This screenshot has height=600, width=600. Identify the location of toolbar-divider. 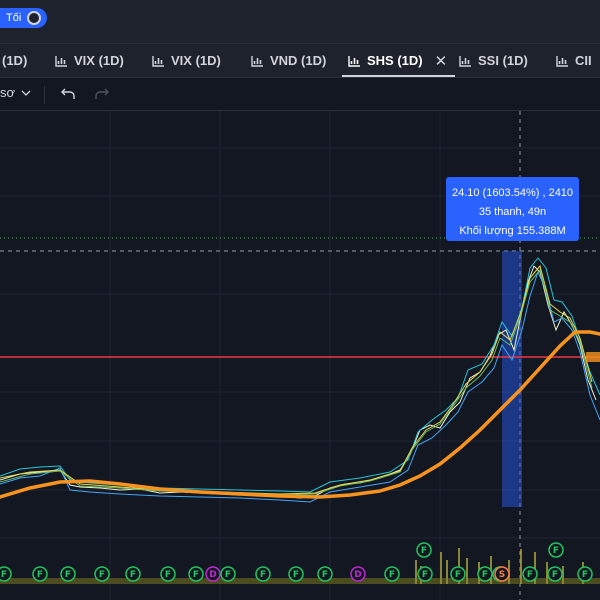
(44, 95).